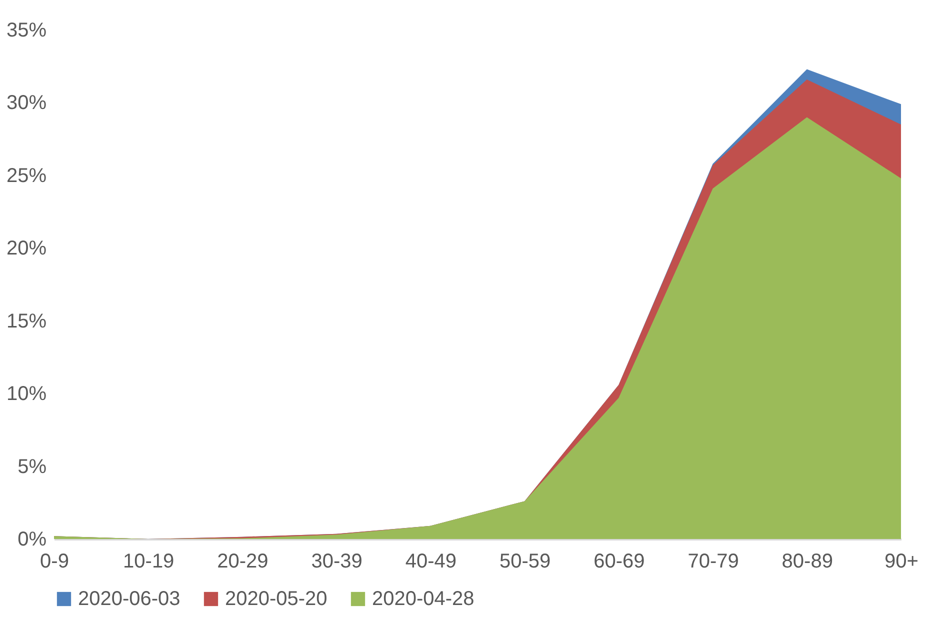  Describe the element at coordinates (807, 561) in the screenshot. I see `x-tick-label: 80-89` at that location.